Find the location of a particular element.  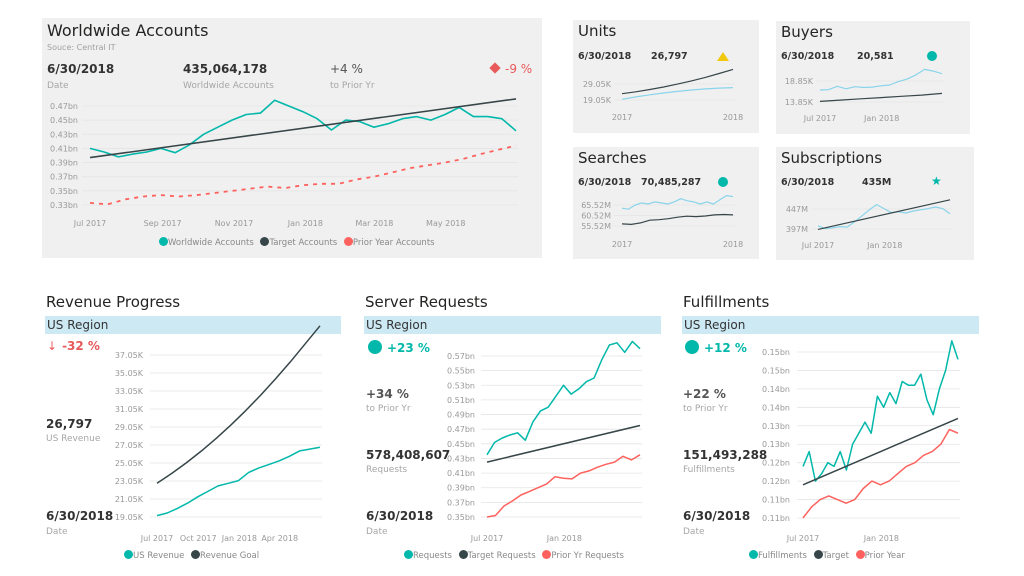

revenue-legend: US Revenue Revenue Goal is located at coordinates (189, 555).